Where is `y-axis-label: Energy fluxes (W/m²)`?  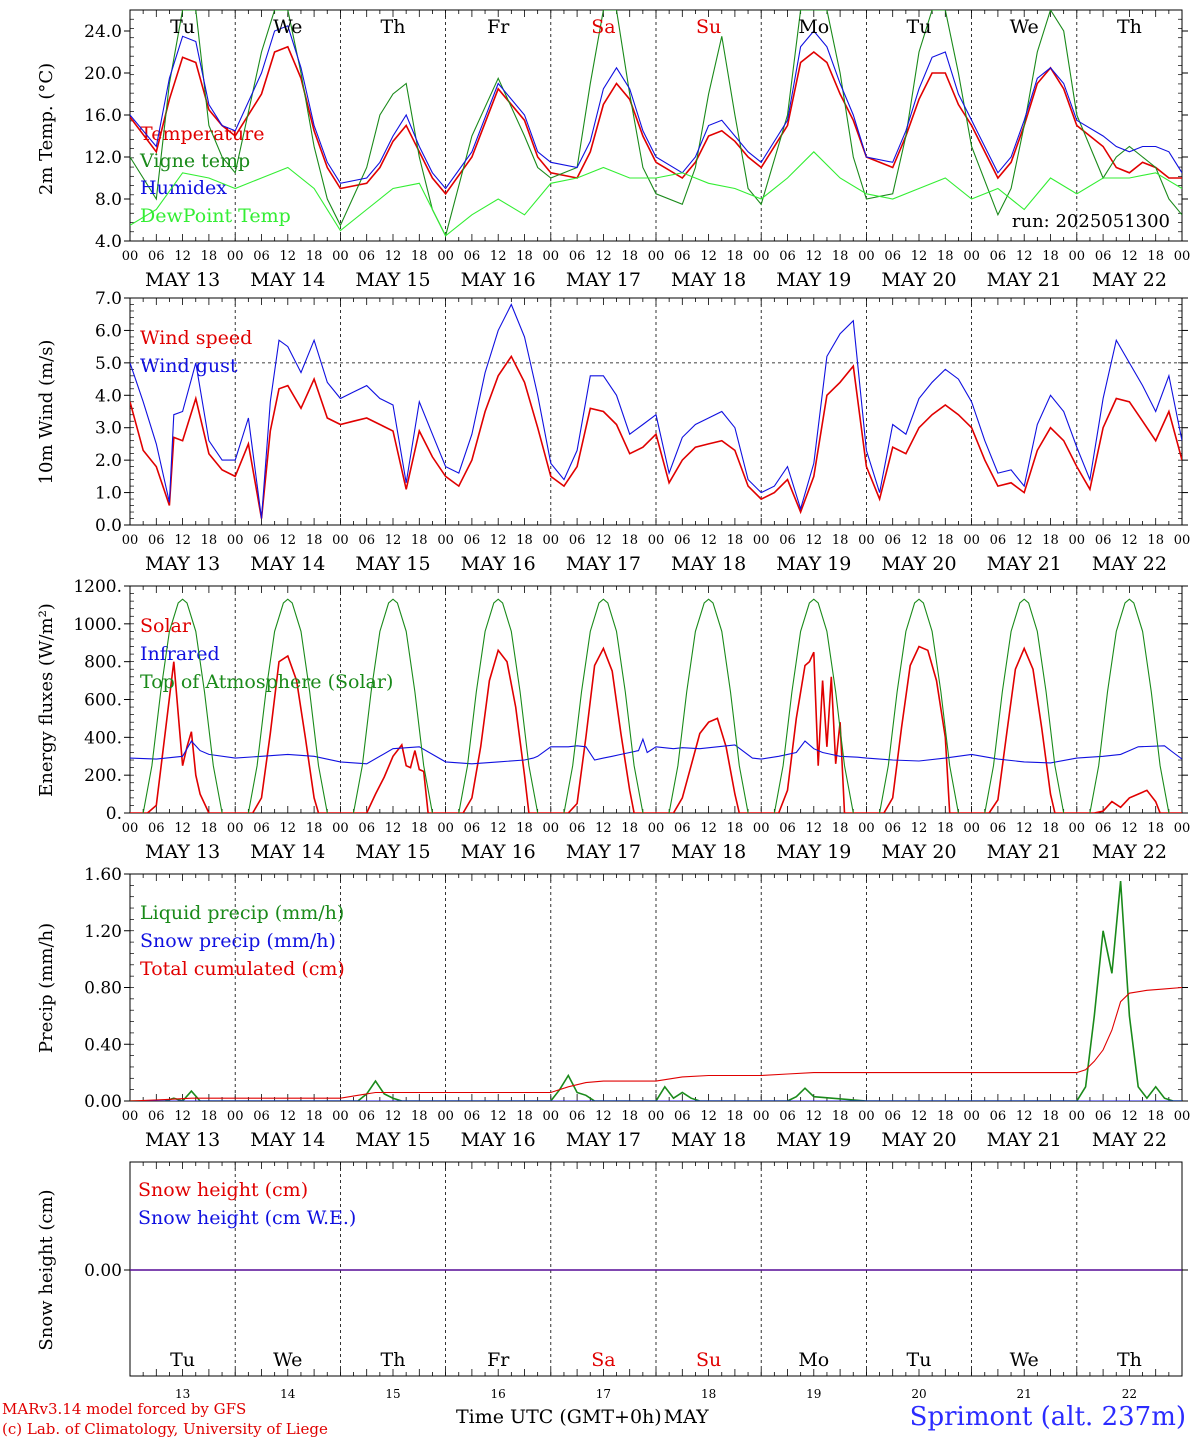
y-axis-label: Energy fluxes (W/m²) is located at coordinates (46, 700).